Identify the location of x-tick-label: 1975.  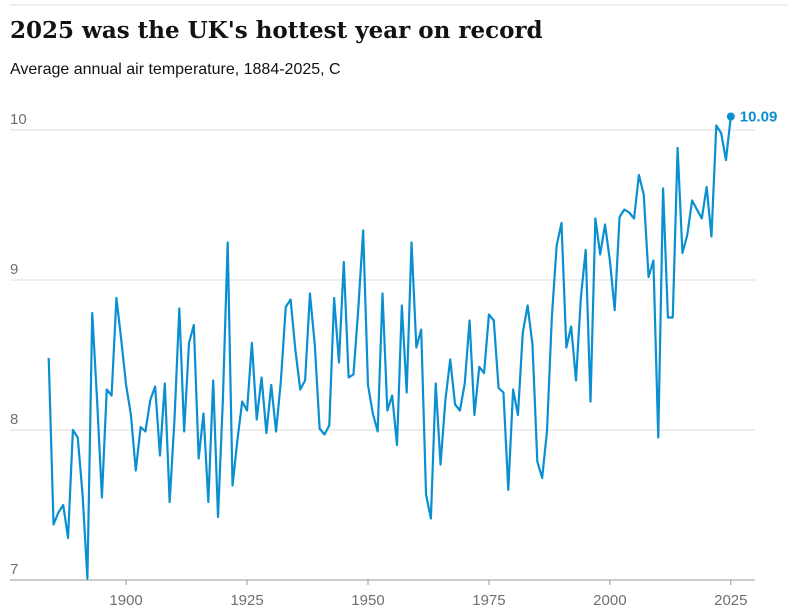
(488, 600).